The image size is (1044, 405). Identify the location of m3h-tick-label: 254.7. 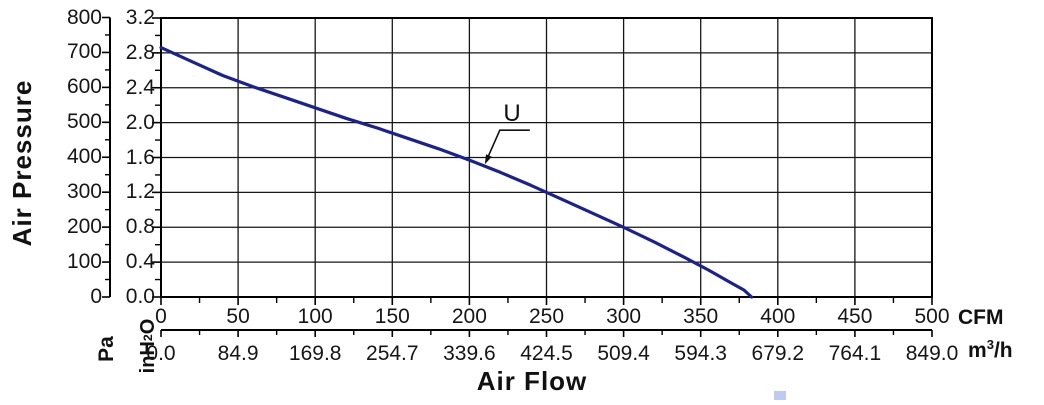
(392, 353).